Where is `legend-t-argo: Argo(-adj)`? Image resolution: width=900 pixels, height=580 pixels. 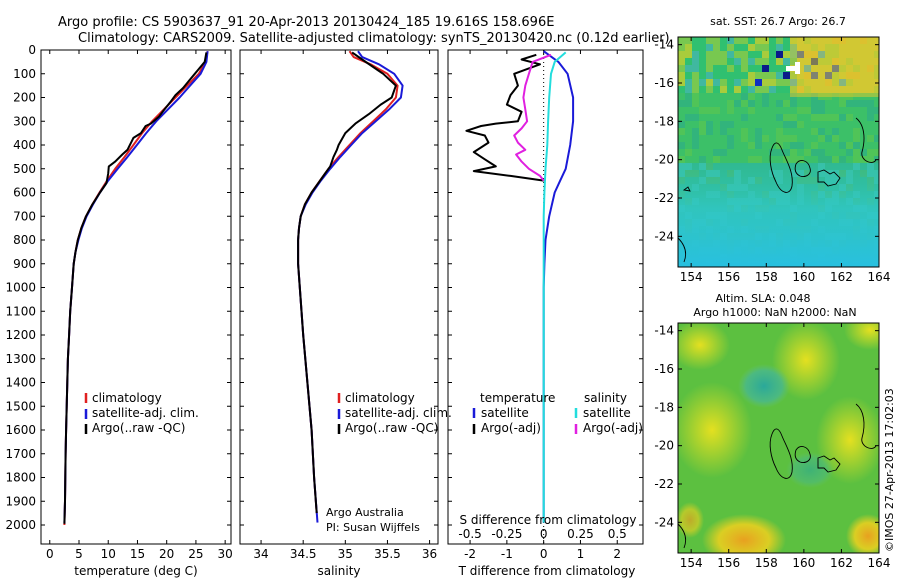 legend-t-argo: Argo(-adj) is located at coordinates (511, 428).